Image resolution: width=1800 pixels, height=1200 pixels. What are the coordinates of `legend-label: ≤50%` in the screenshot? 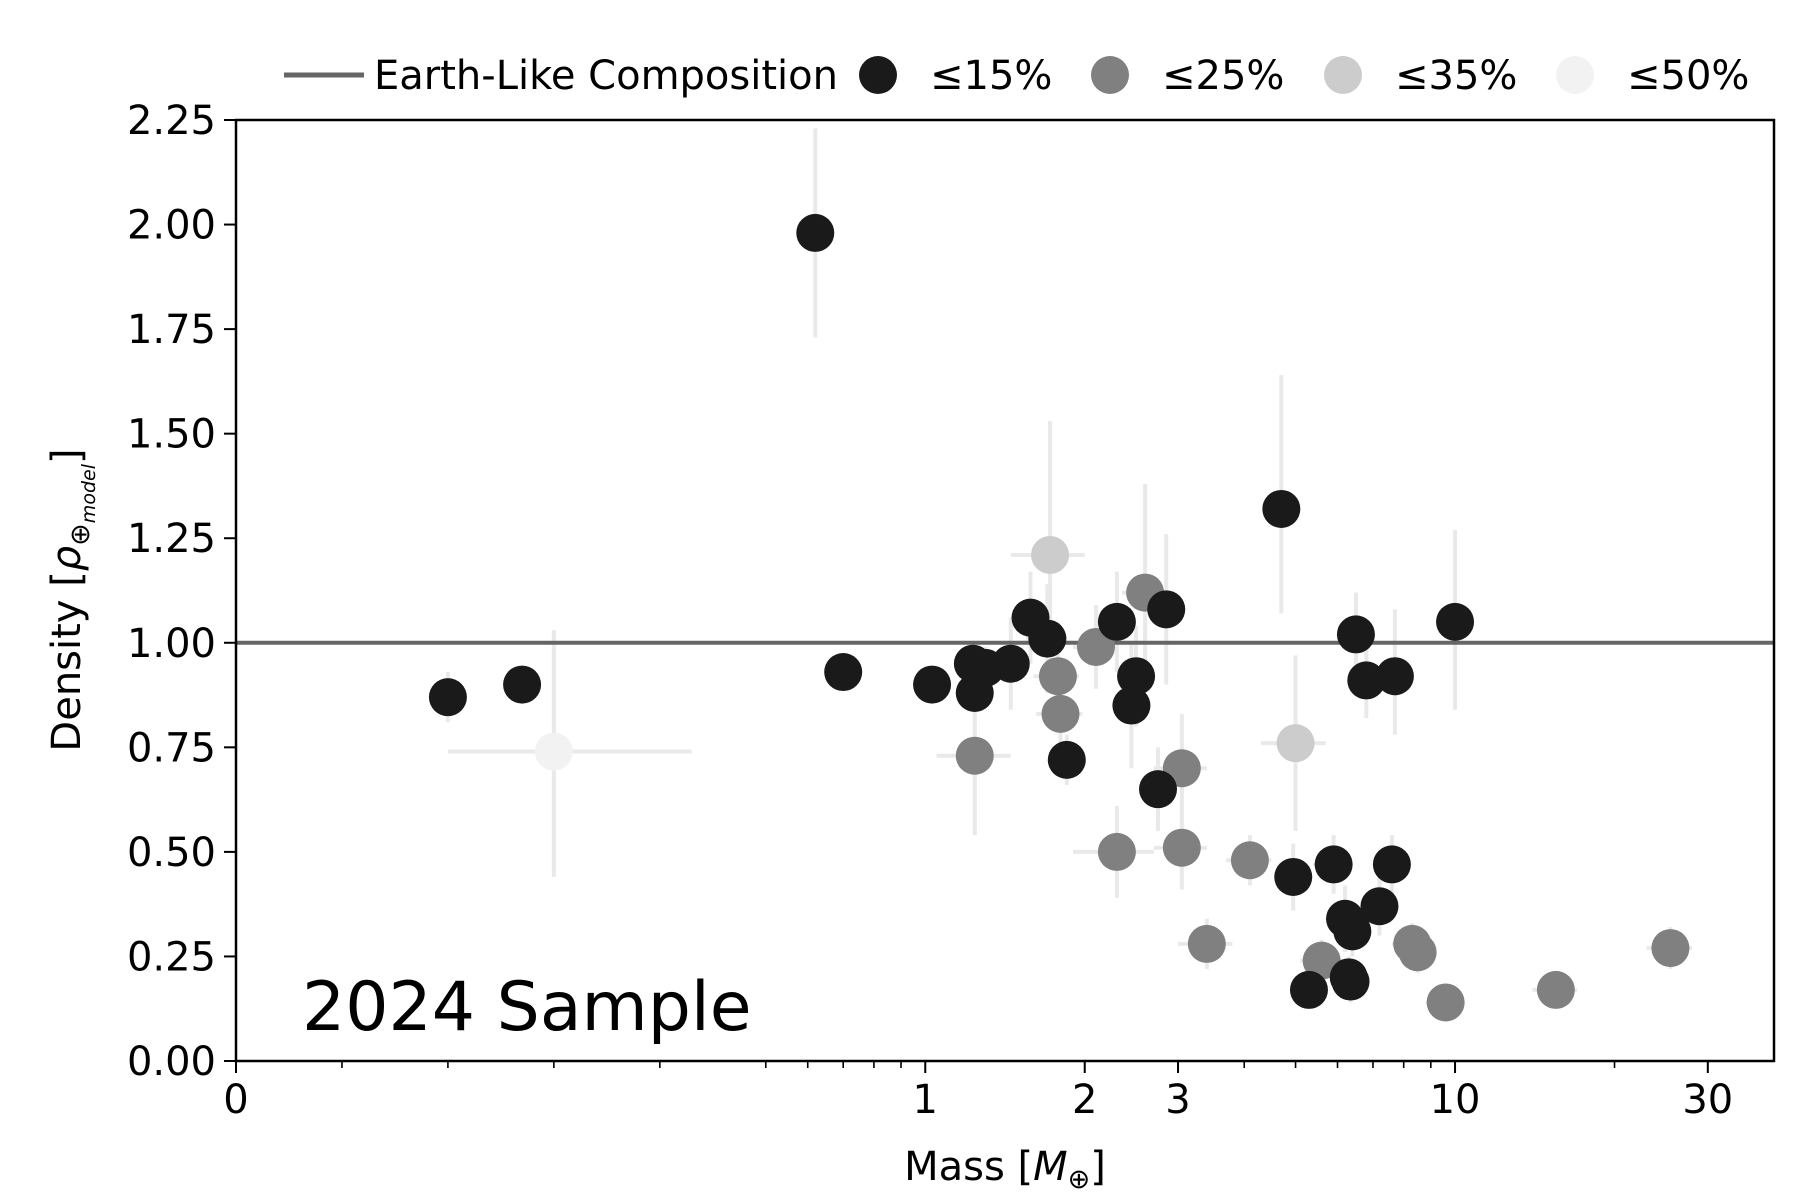 It's located at (1688, 76).